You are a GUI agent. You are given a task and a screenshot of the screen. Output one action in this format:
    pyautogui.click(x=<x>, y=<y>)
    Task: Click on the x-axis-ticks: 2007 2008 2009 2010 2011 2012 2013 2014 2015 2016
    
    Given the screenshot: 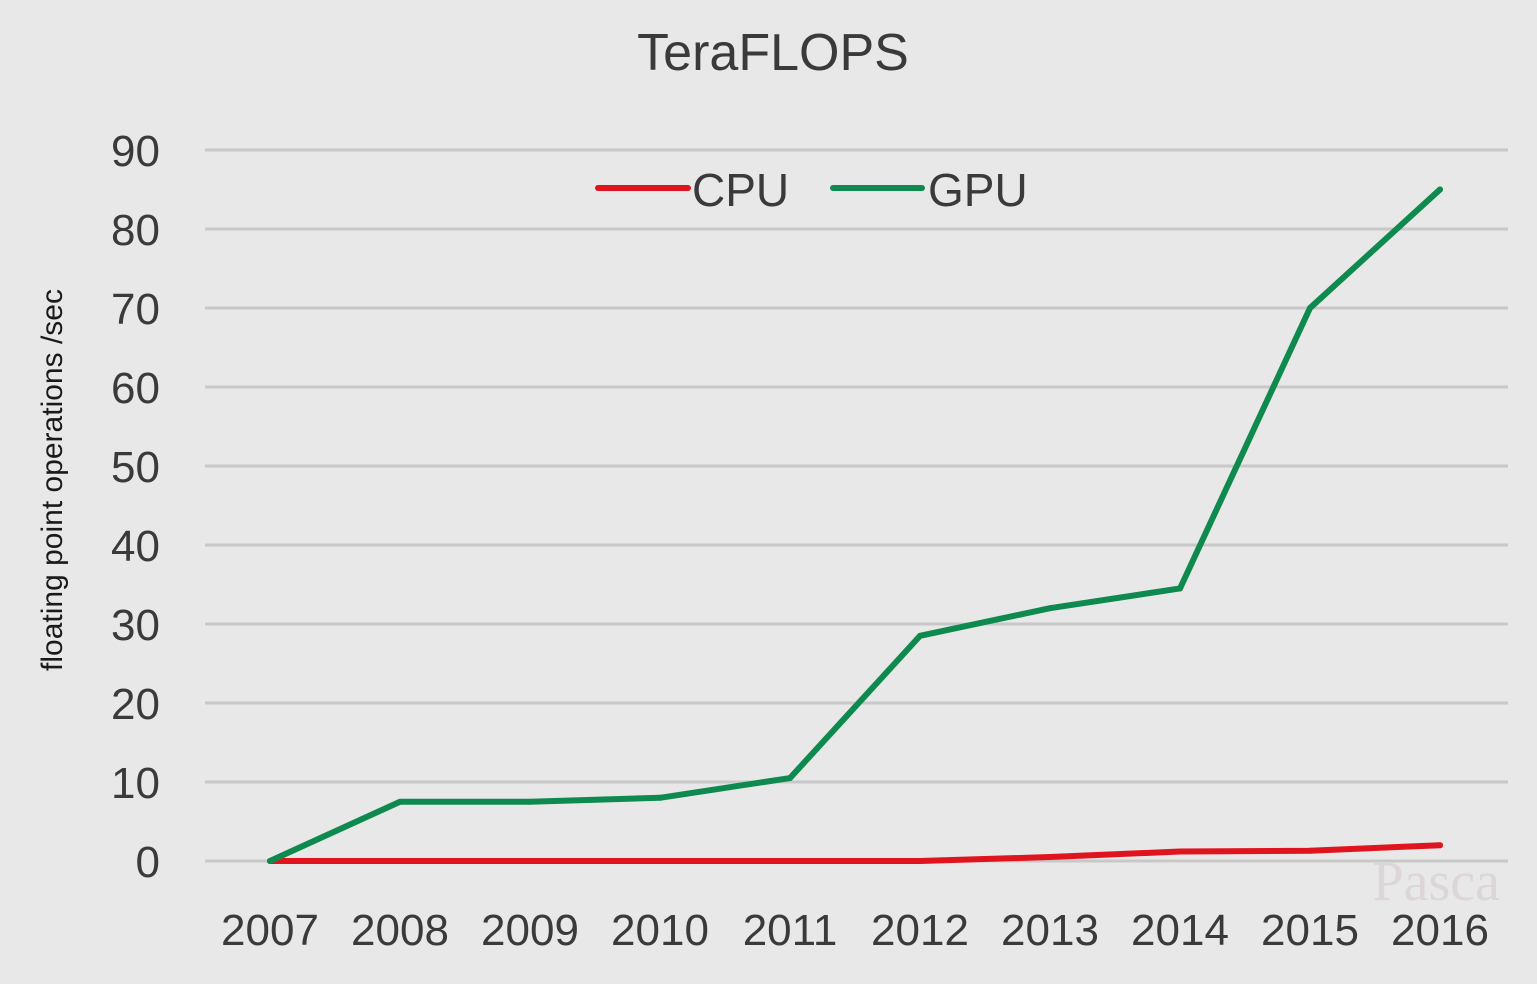 What is the action you would take?
    pyautogui.click(x=855, y=930)
    